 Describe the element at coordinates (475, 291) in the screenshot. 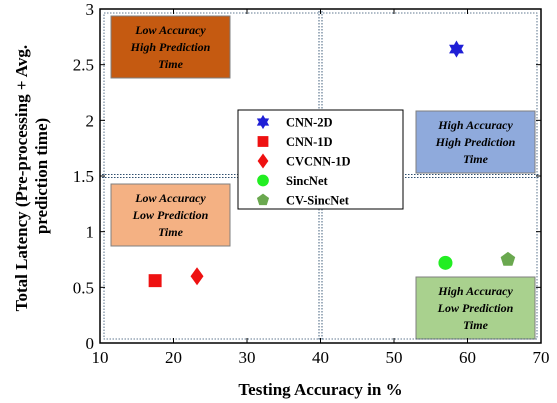

I see `region-bottom-right-text-1: High Accuracy` at that location.